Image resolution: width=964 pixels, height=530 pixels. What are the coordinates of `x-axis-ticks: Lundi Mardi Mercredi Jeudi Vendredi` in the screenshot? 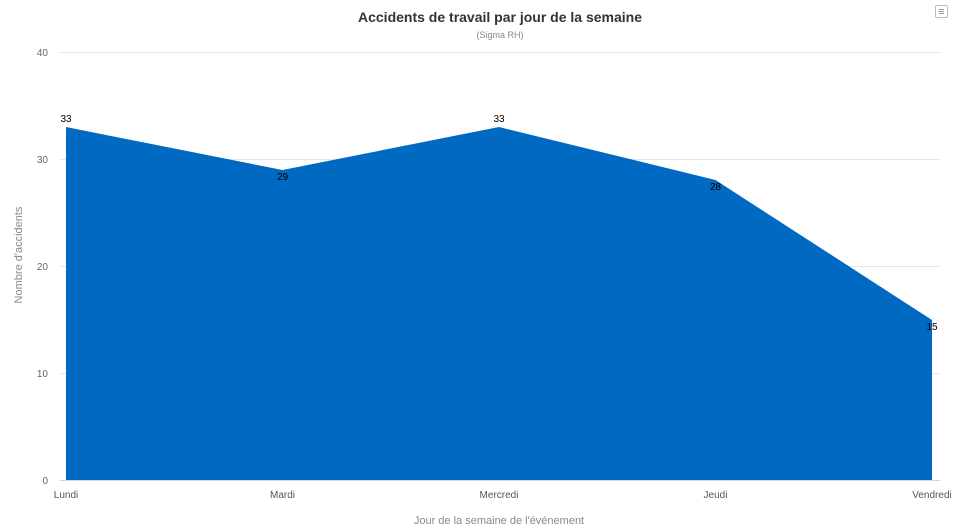 It's located at (503, 495).